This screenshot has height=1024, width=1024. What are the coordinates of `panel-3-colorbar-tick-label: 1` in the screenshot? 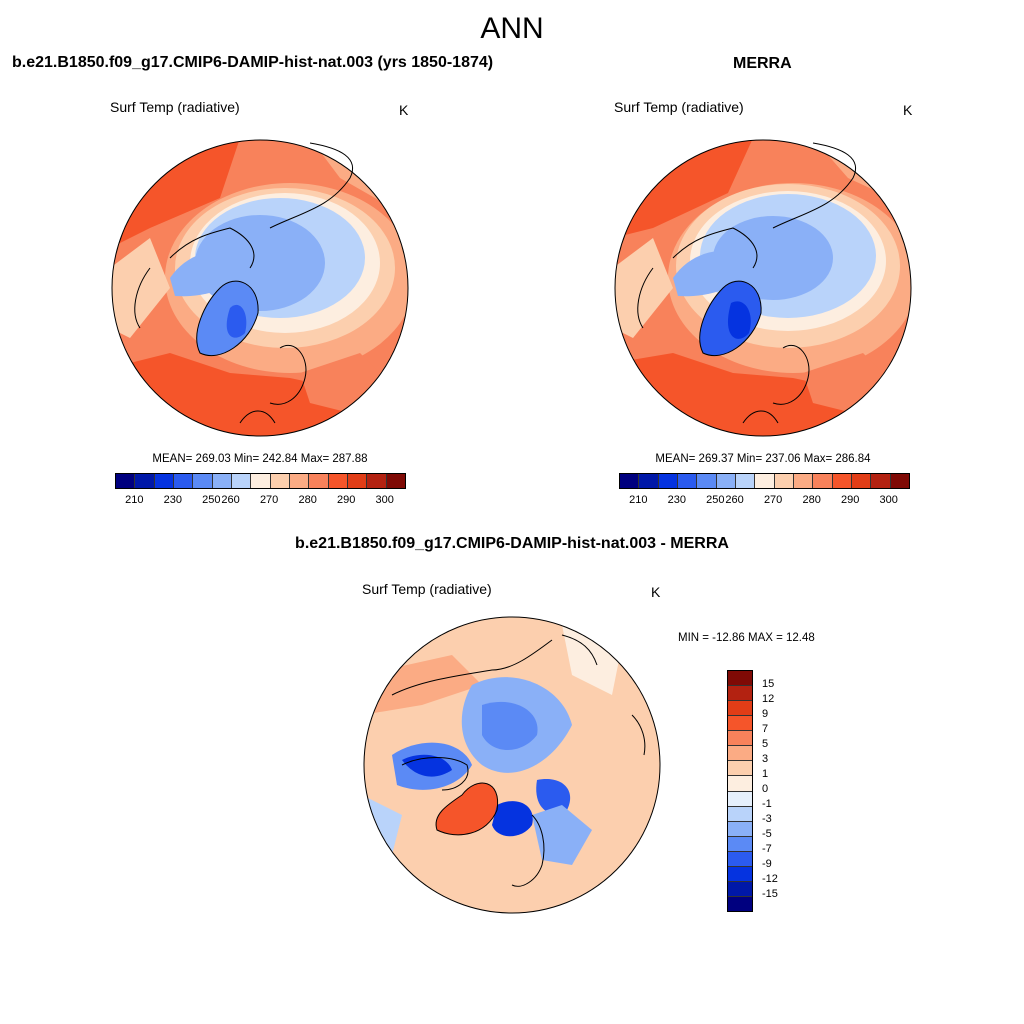 It's located at (765, 774).